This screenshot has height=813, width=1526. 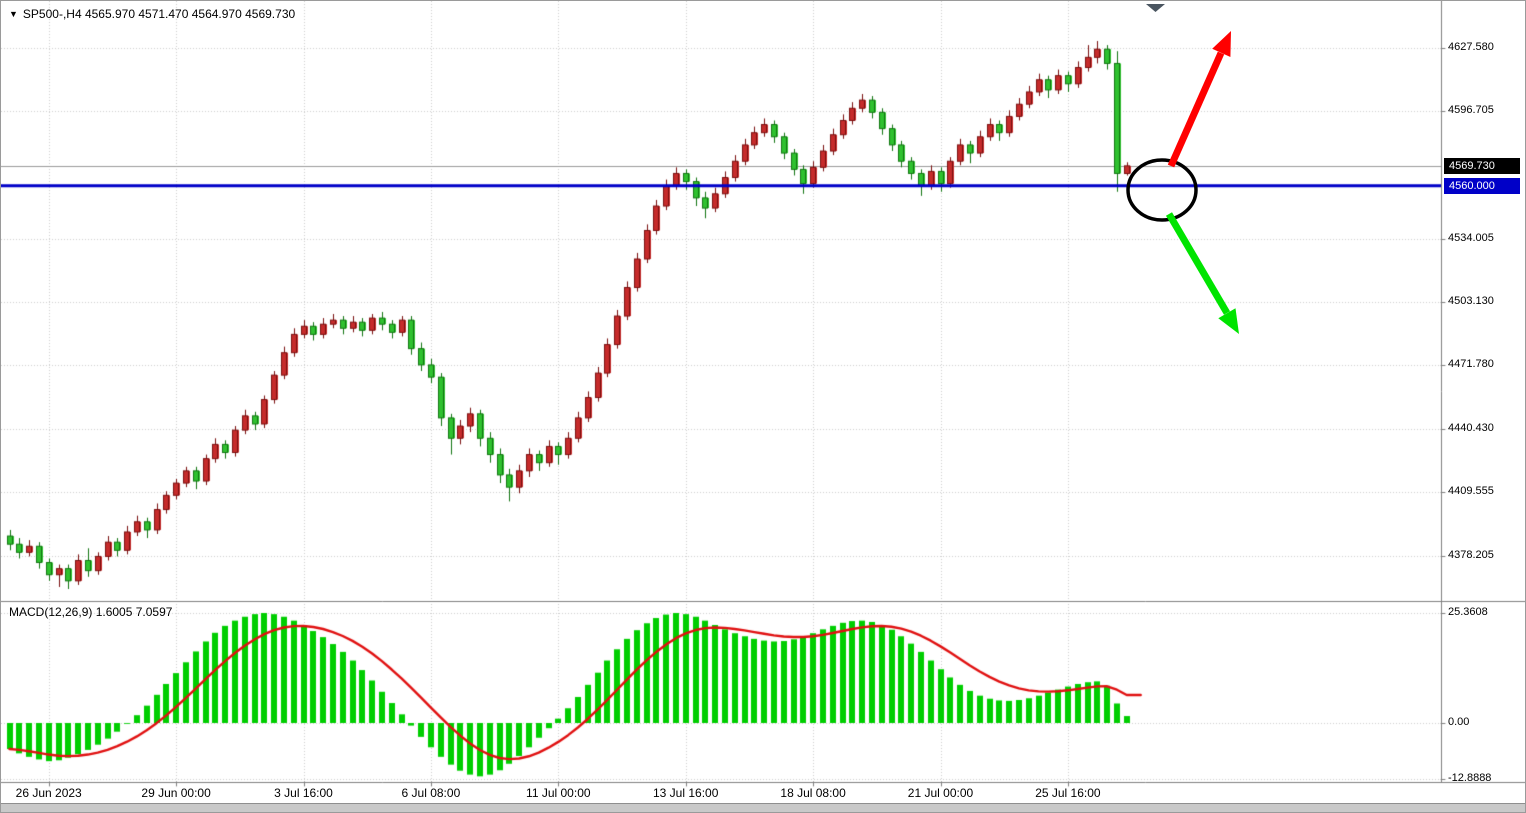 I want to click on time-axis-label: 26 Jun 2023, so click(x=48, y=793).